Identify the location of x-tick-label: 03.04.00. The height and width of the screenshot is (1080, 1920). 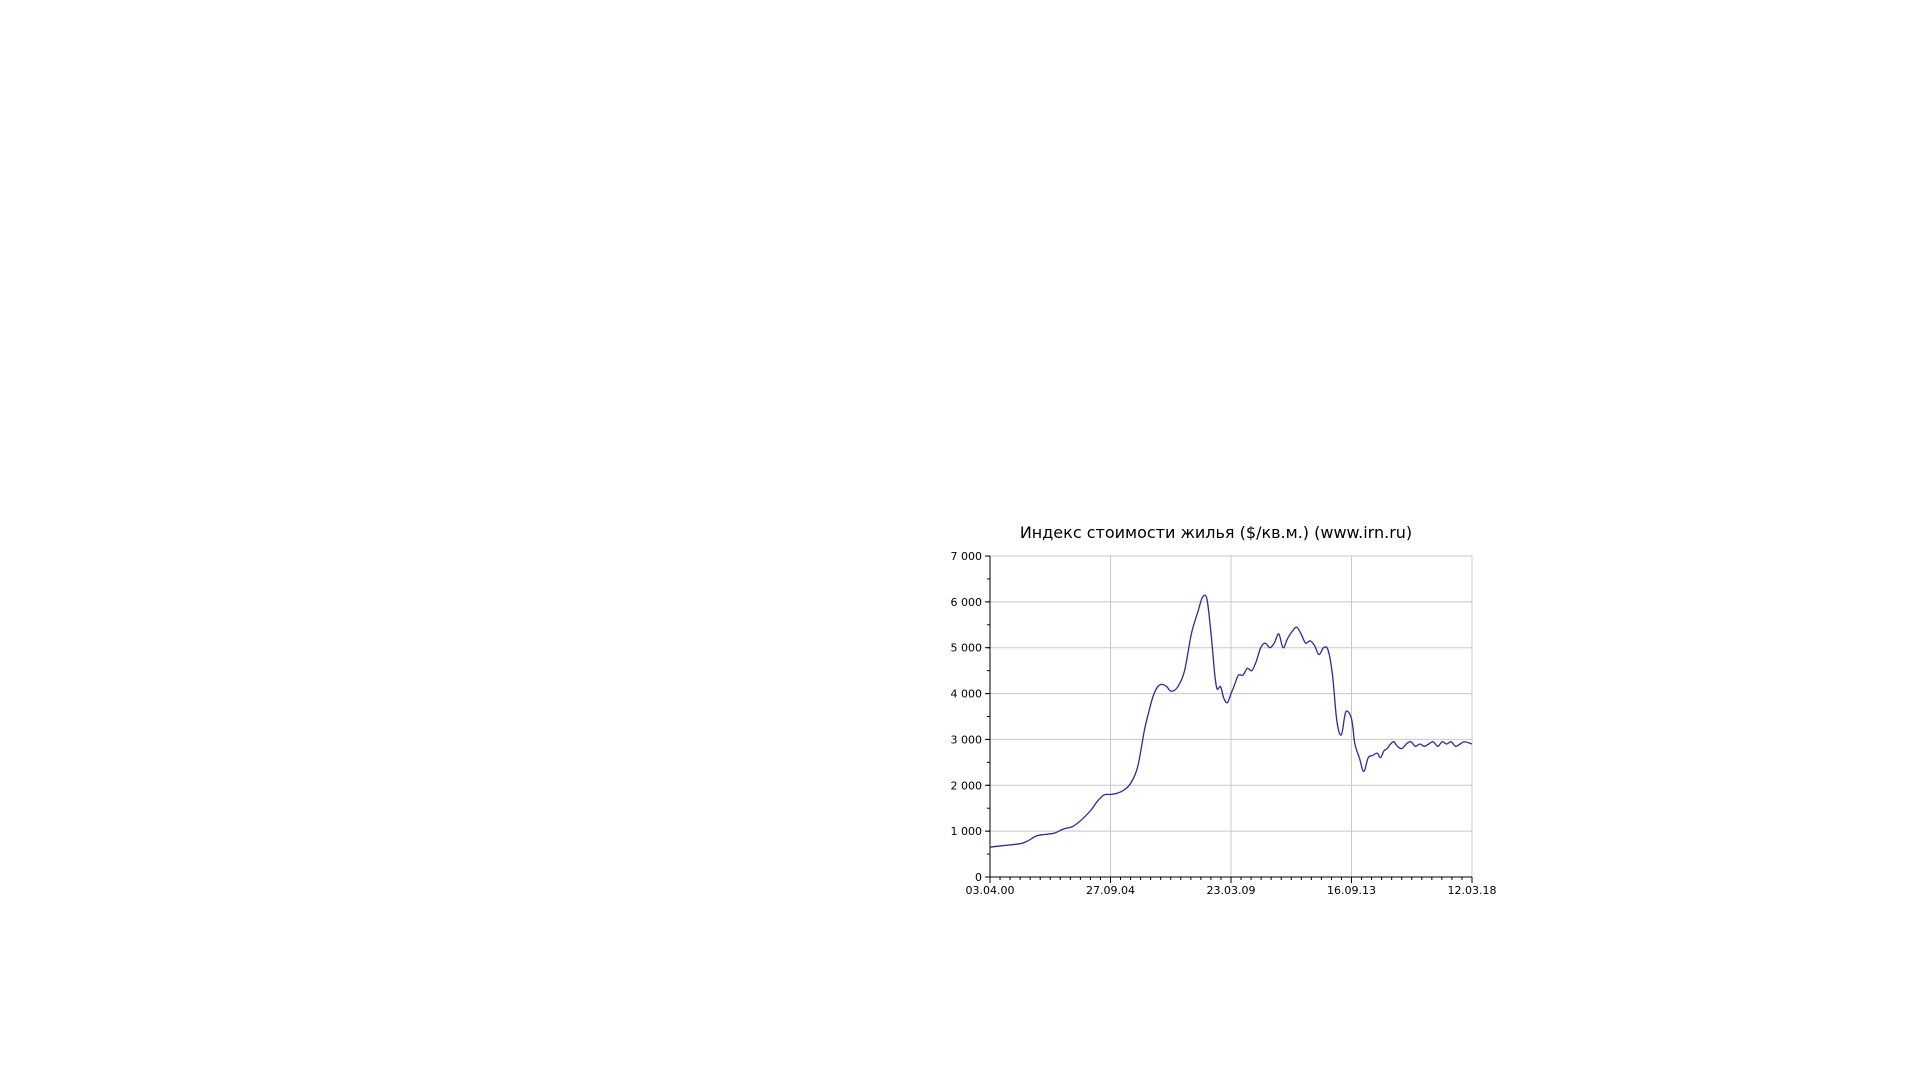
(990, 890).